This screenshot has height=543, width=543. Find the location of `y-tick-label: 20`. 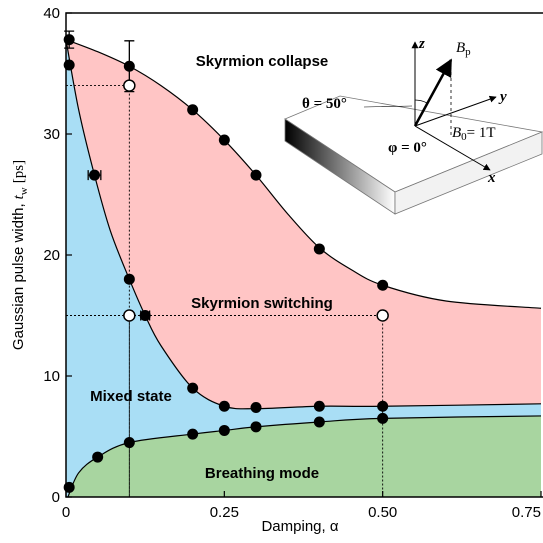

y-tick-label: 20 is located at coordinates (51, 255).